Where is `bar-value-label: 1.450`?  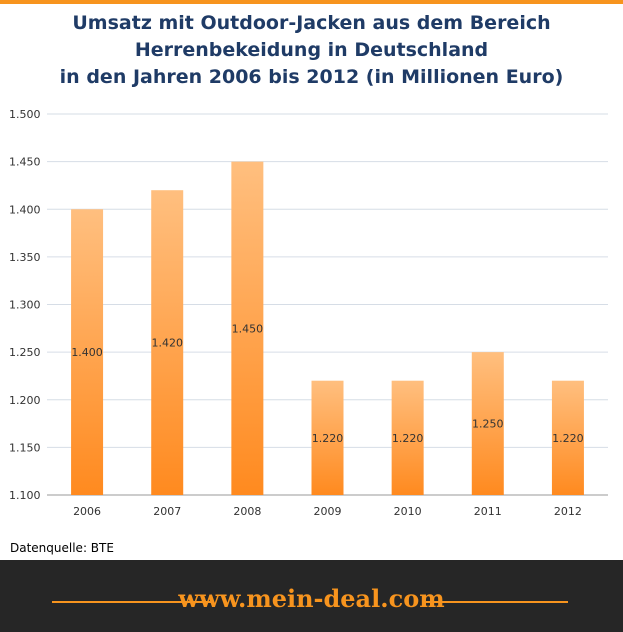 bar-value-label: 1.450 is located at coordinates (248, 328).